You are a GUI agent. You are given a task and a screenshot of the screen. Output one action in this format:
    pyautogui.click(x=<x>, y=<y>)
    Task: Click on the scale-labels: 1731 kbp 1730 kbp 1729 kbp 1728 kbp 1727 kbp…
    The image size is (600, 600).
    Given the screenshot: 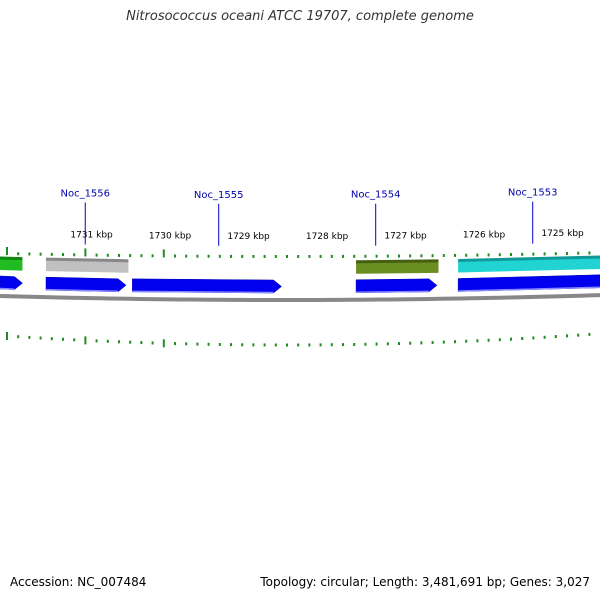 What is the action you would take?
    pyautogui.click(x=327, y=235)
    